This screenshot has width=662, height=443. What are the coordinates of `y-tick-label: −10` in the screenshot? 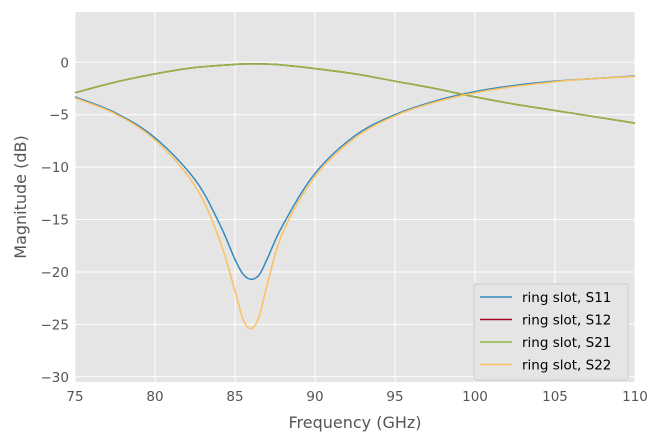 It's located at (55, 168).